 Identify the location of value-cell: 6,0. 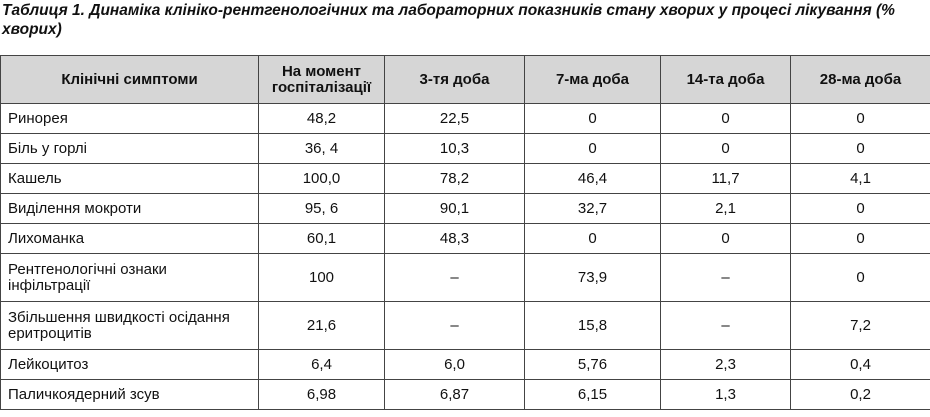
(454, 364).